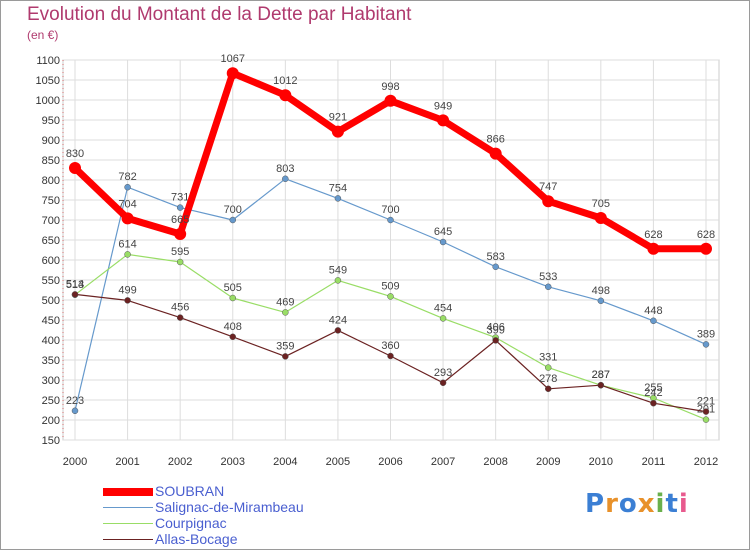 The height and width of the screenshot is (550, 750). I want to click on data-label: 705, so click(601, 204).